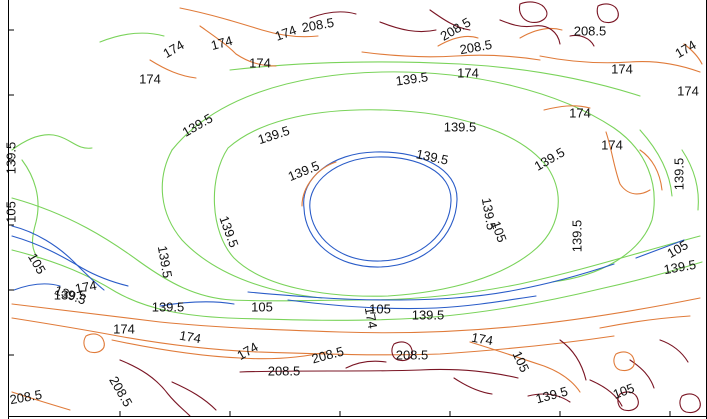 Image resolution: width=707 pixels, height=419 pixels. I want to click on contour-label-35: 174, so click(86, 287).